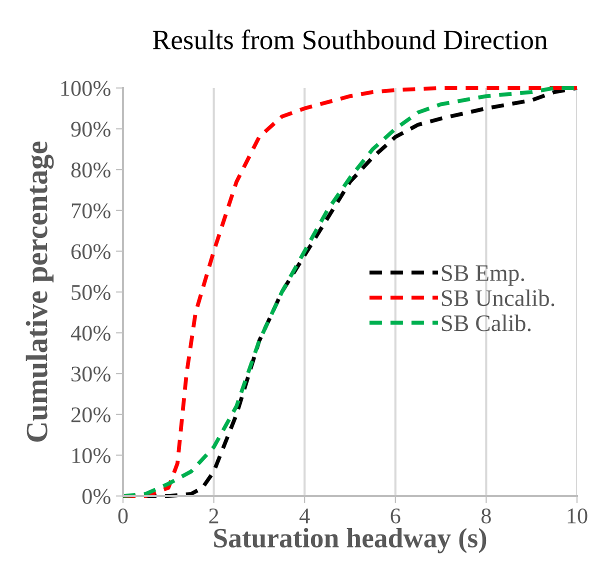 The image size is (602, 573). Describe the element at coordinates (486, 323) in the screenshot. I see `legend-label: SB Calib.` at that location.